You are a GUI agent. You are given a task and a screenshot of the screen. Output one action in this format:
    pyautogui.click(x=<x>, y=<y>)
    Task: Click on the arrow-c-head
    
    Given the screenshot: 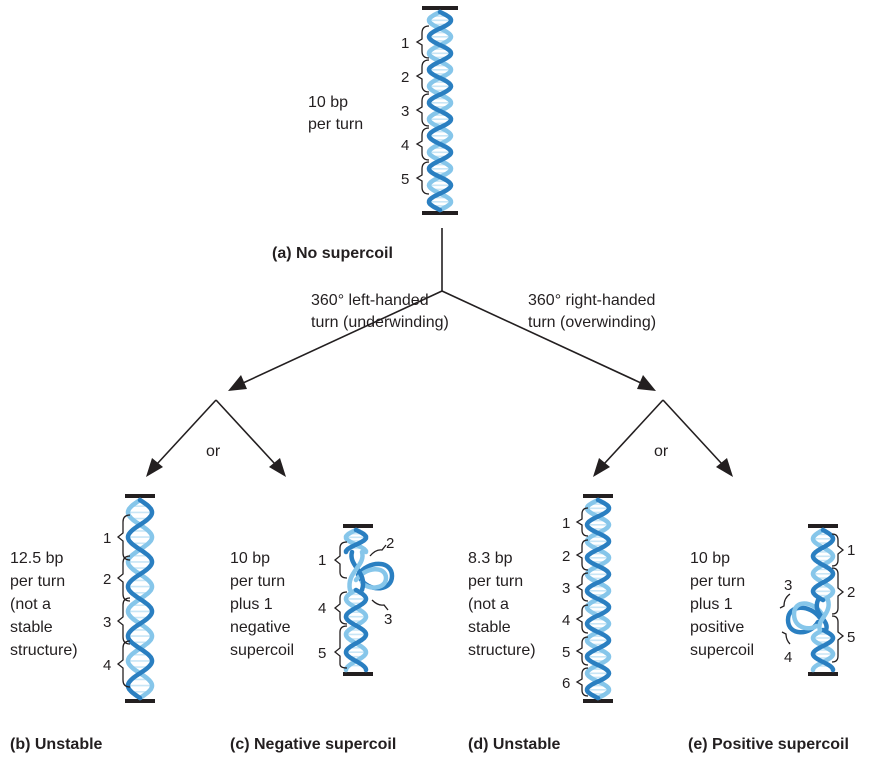 What is the action you would take?
    pyautogui.click(x=277, y=467)
    